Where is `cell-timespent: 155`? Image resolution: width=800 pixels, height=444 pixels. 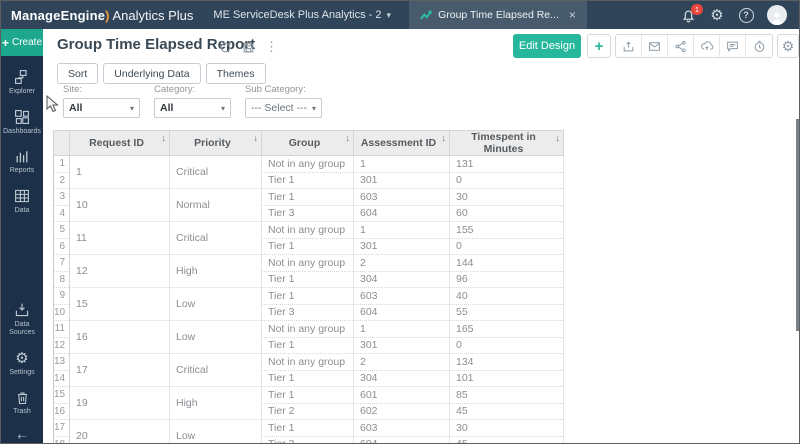
cell-timespent: 155 is located at coordinates (506, 230).